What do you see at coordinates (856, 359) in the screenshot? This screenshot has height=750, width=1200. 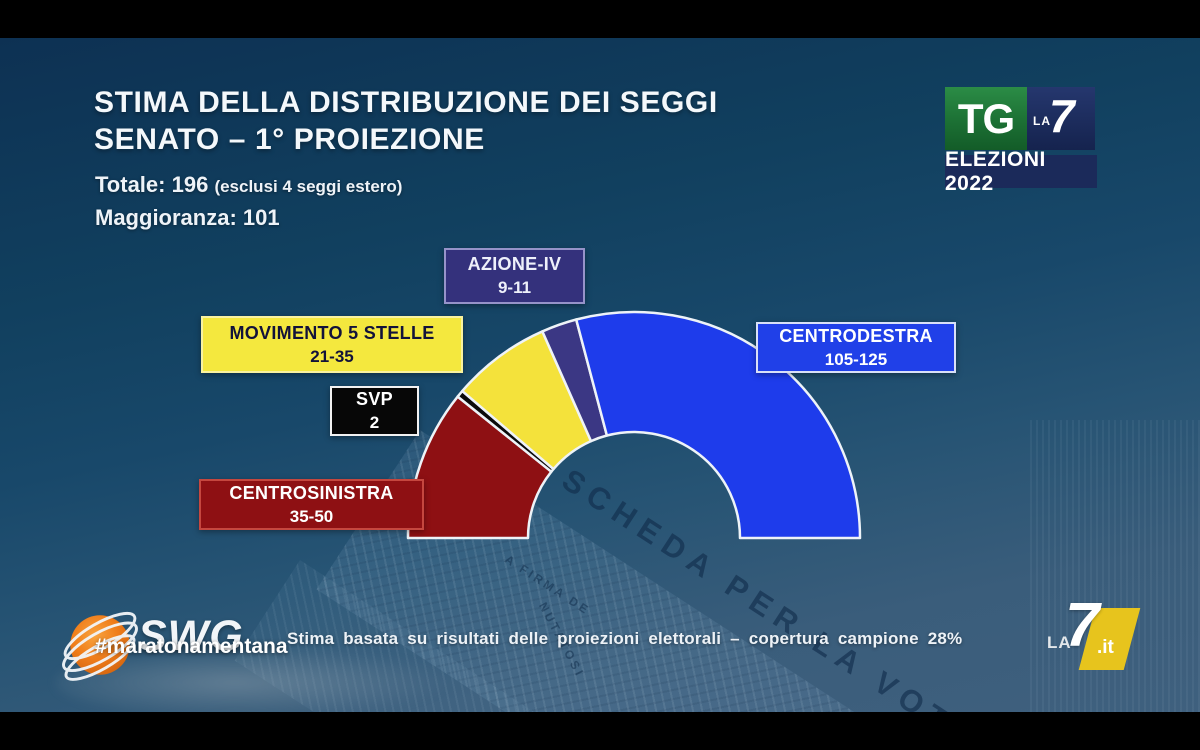 I see `party-seats: 105-125` at bounding box center [856, 359].